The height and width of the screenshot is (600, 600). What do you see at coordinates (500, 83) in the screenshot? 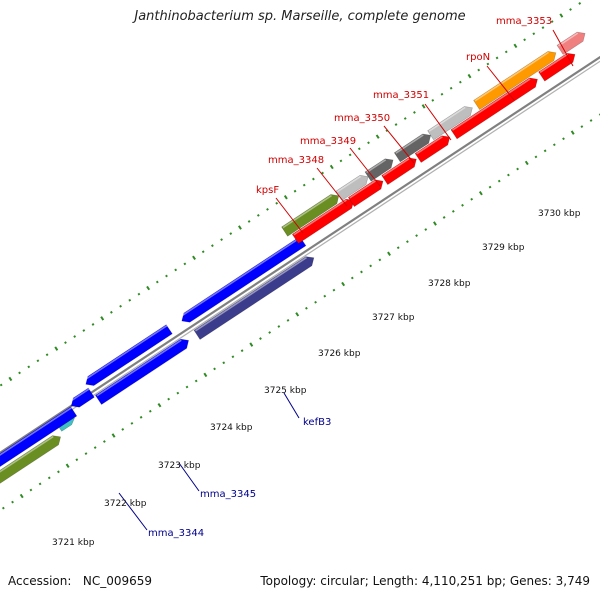
I see `callout-line-rpoN` at bounding box center [500, 83].